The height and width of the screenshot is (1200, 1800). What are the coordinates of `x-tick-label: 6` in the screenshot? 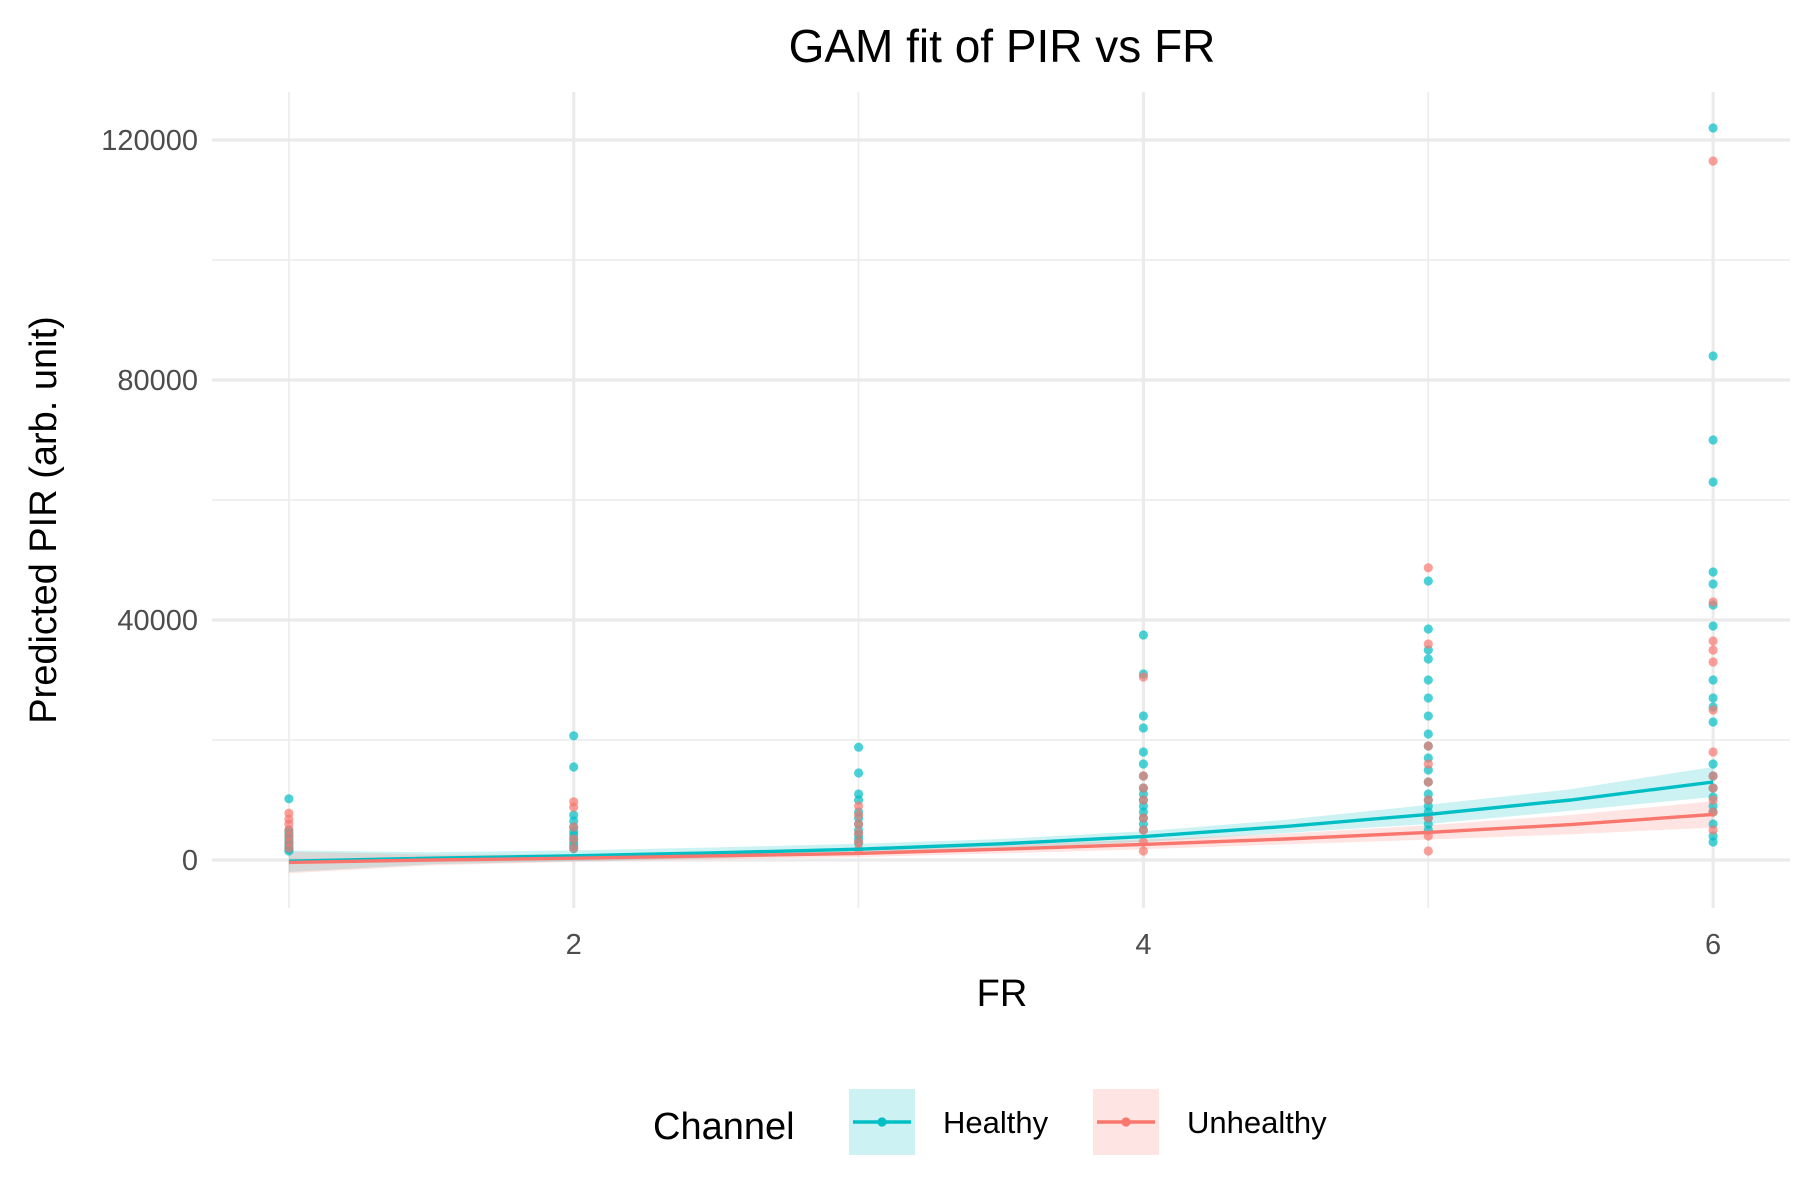 It's located at (1713, 945).